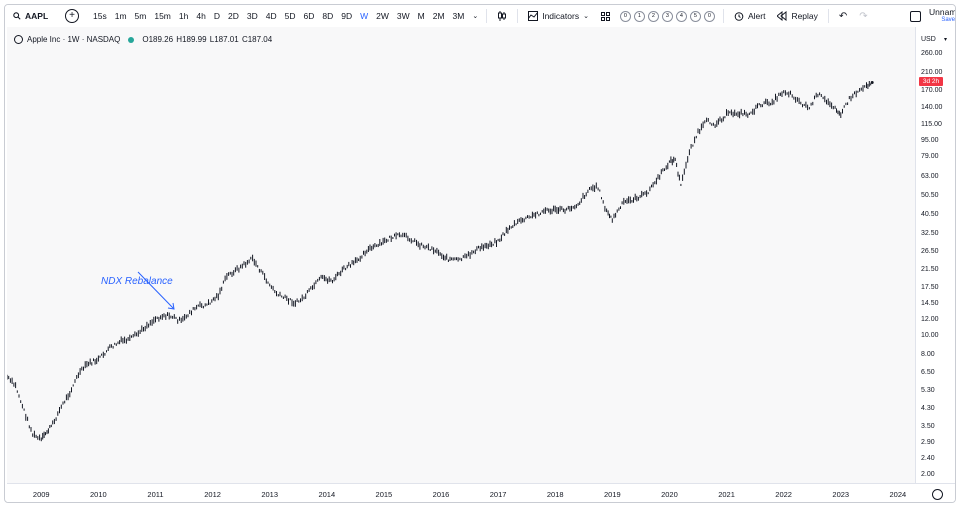 The width and height of the screenshot is (959, 506). Describe the element at coordinates (201, 16) in the screenshot. I see `interval-4h: 4h` at that location.